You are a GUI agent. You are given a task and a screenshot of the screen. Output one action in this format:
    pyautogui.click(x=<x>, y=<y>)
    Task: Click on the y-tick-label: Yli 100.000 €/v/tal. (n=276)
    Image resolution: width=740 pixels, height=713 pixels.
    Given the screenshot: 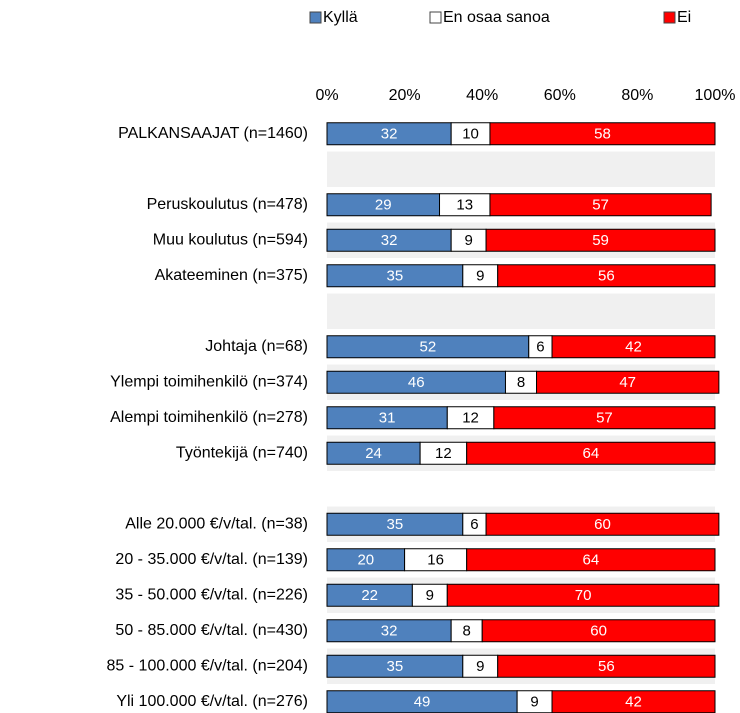 What is the action you would take?
    pyautogui.click(x=212, y=701)
    